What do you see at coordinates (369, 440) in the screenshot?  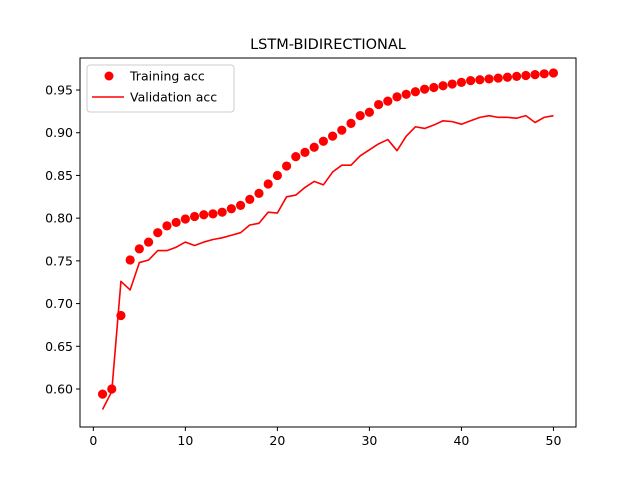 I see `x-tick-label: 30` at bounding box center [369, 440].